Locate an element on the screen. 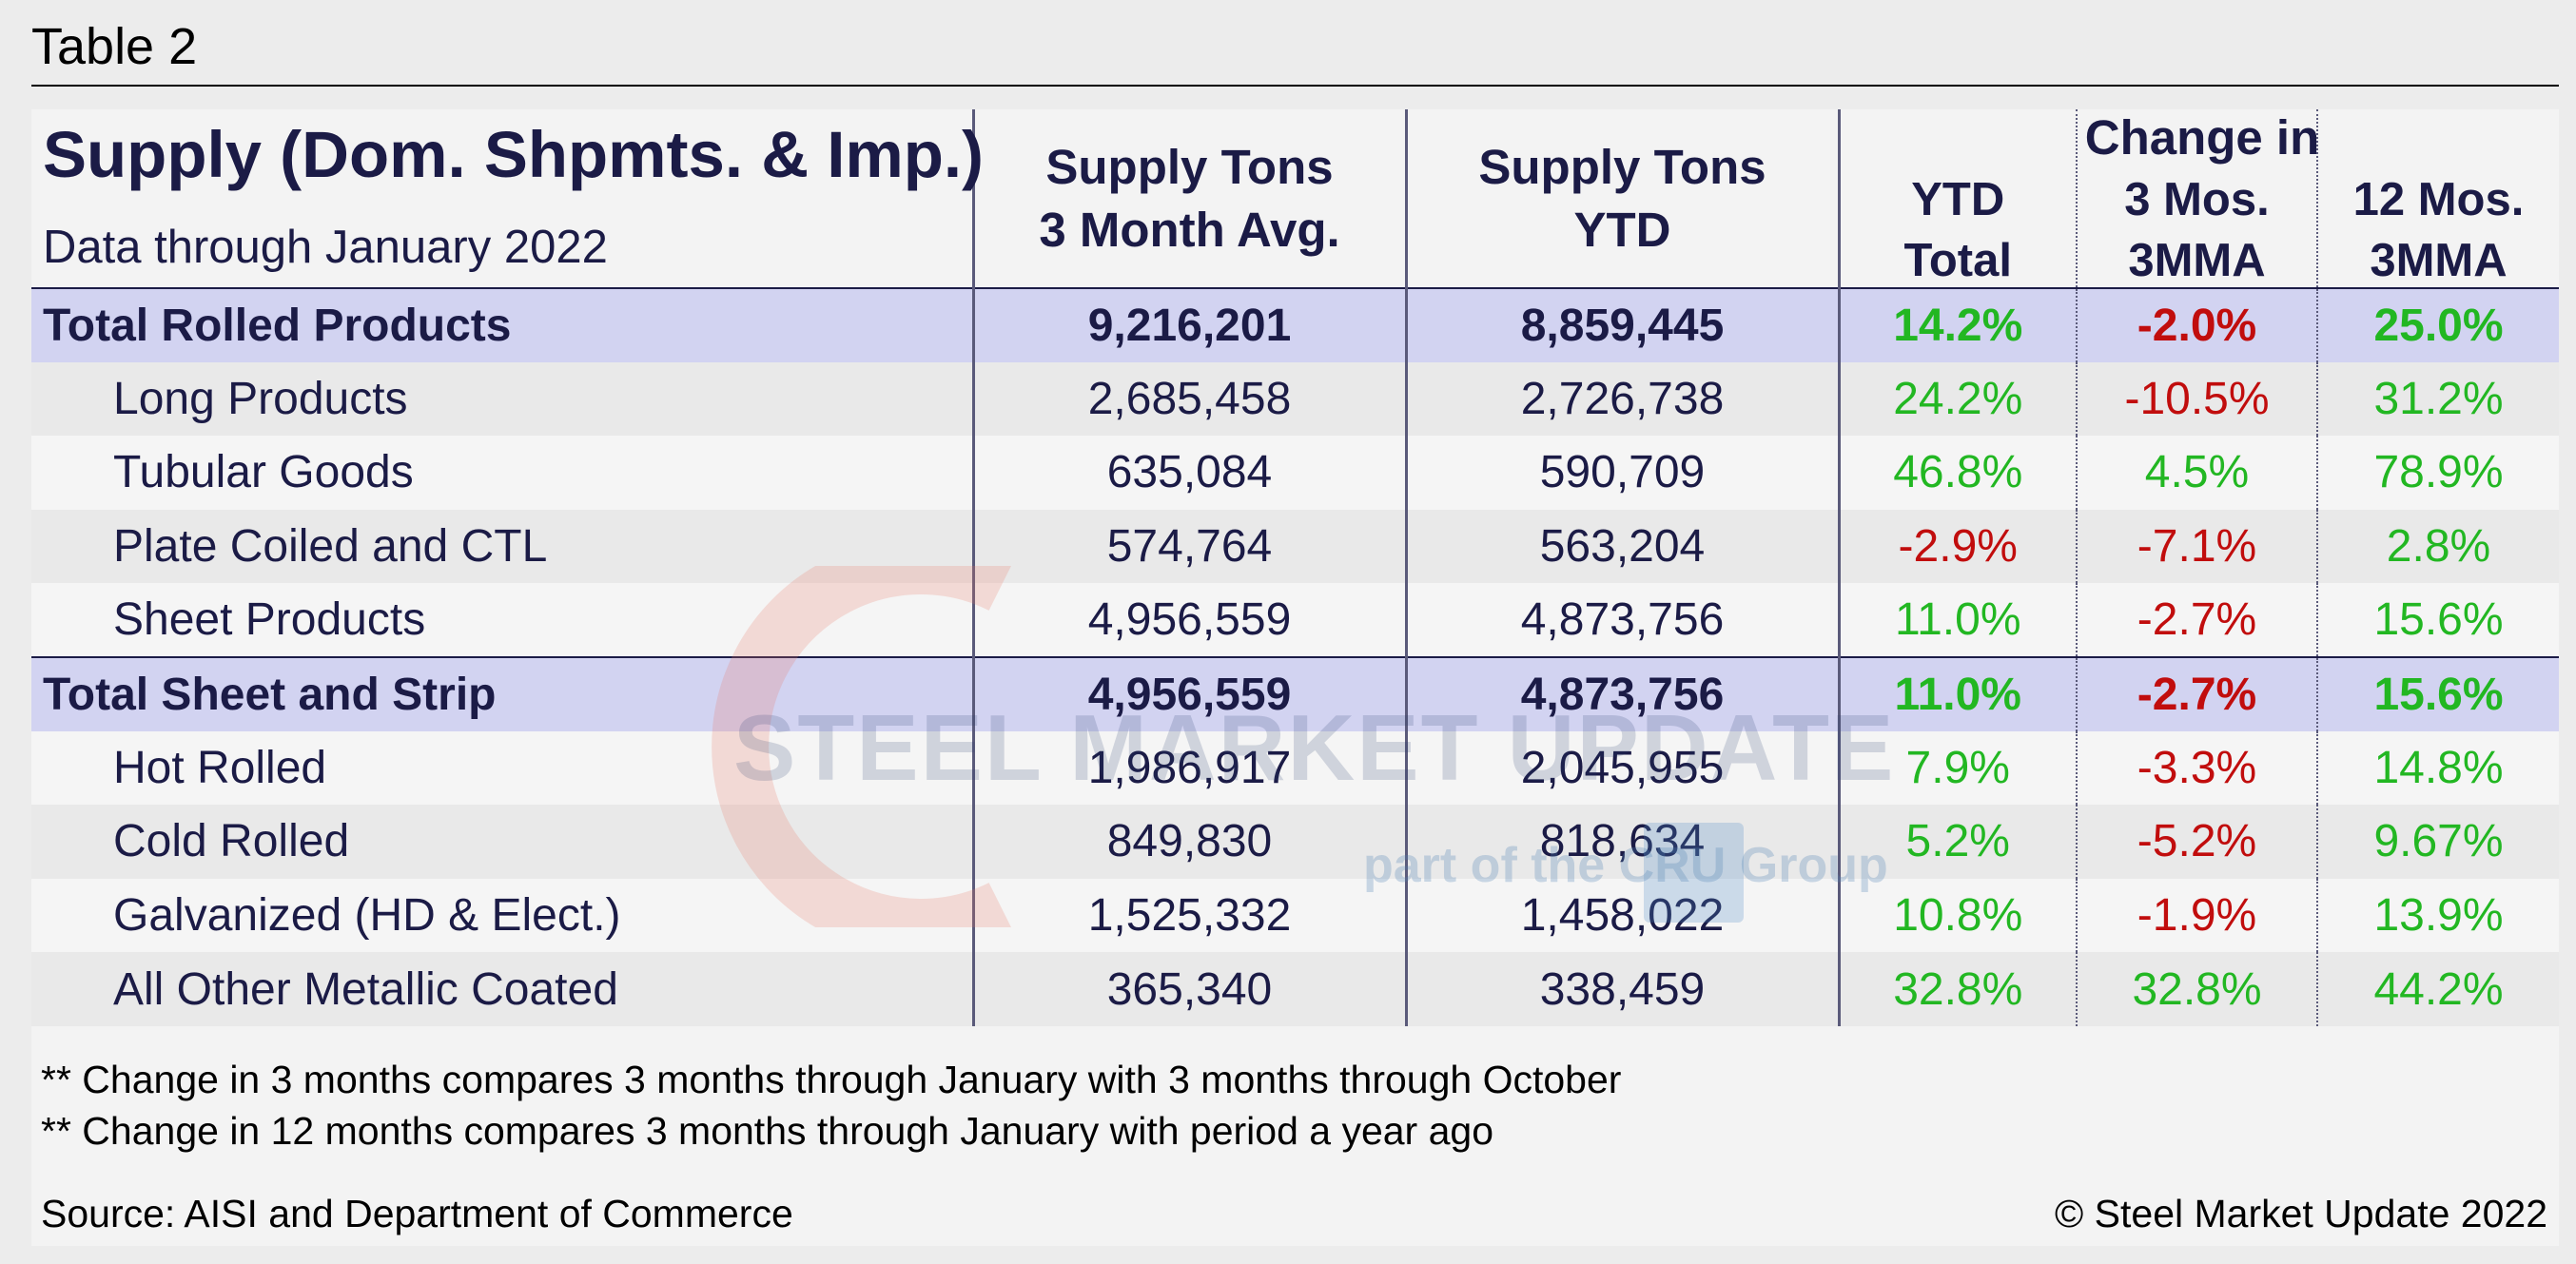 Image resolution: width=2576 pixels, height=1264 pixels. header-3mos-line2: 3MMA is located at coordinates (2197, 260).